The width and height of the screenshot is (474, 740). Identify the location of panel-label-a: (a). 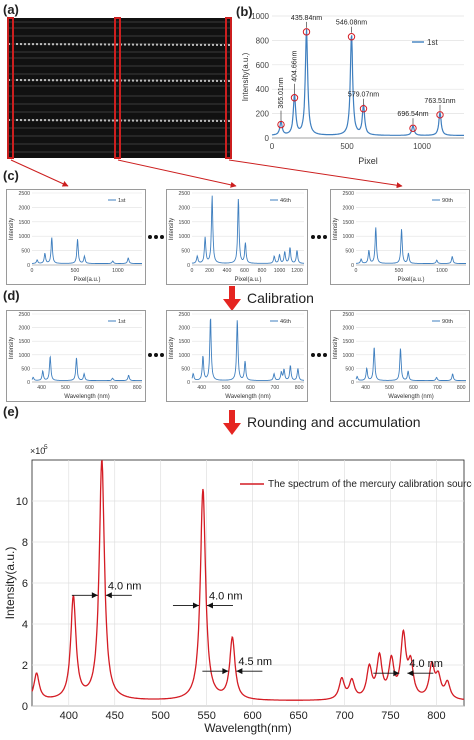
(11, 9).